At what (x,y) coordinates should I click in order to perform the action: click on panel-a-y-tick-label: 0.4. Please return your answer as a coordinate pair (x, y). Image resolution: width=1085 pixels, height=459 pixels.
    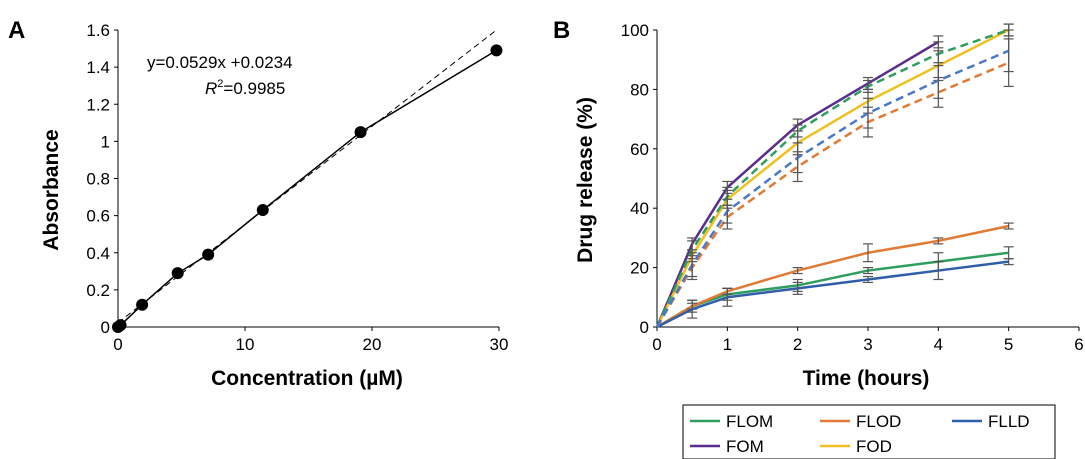
    Looking at the image, I should click on (98, 253).